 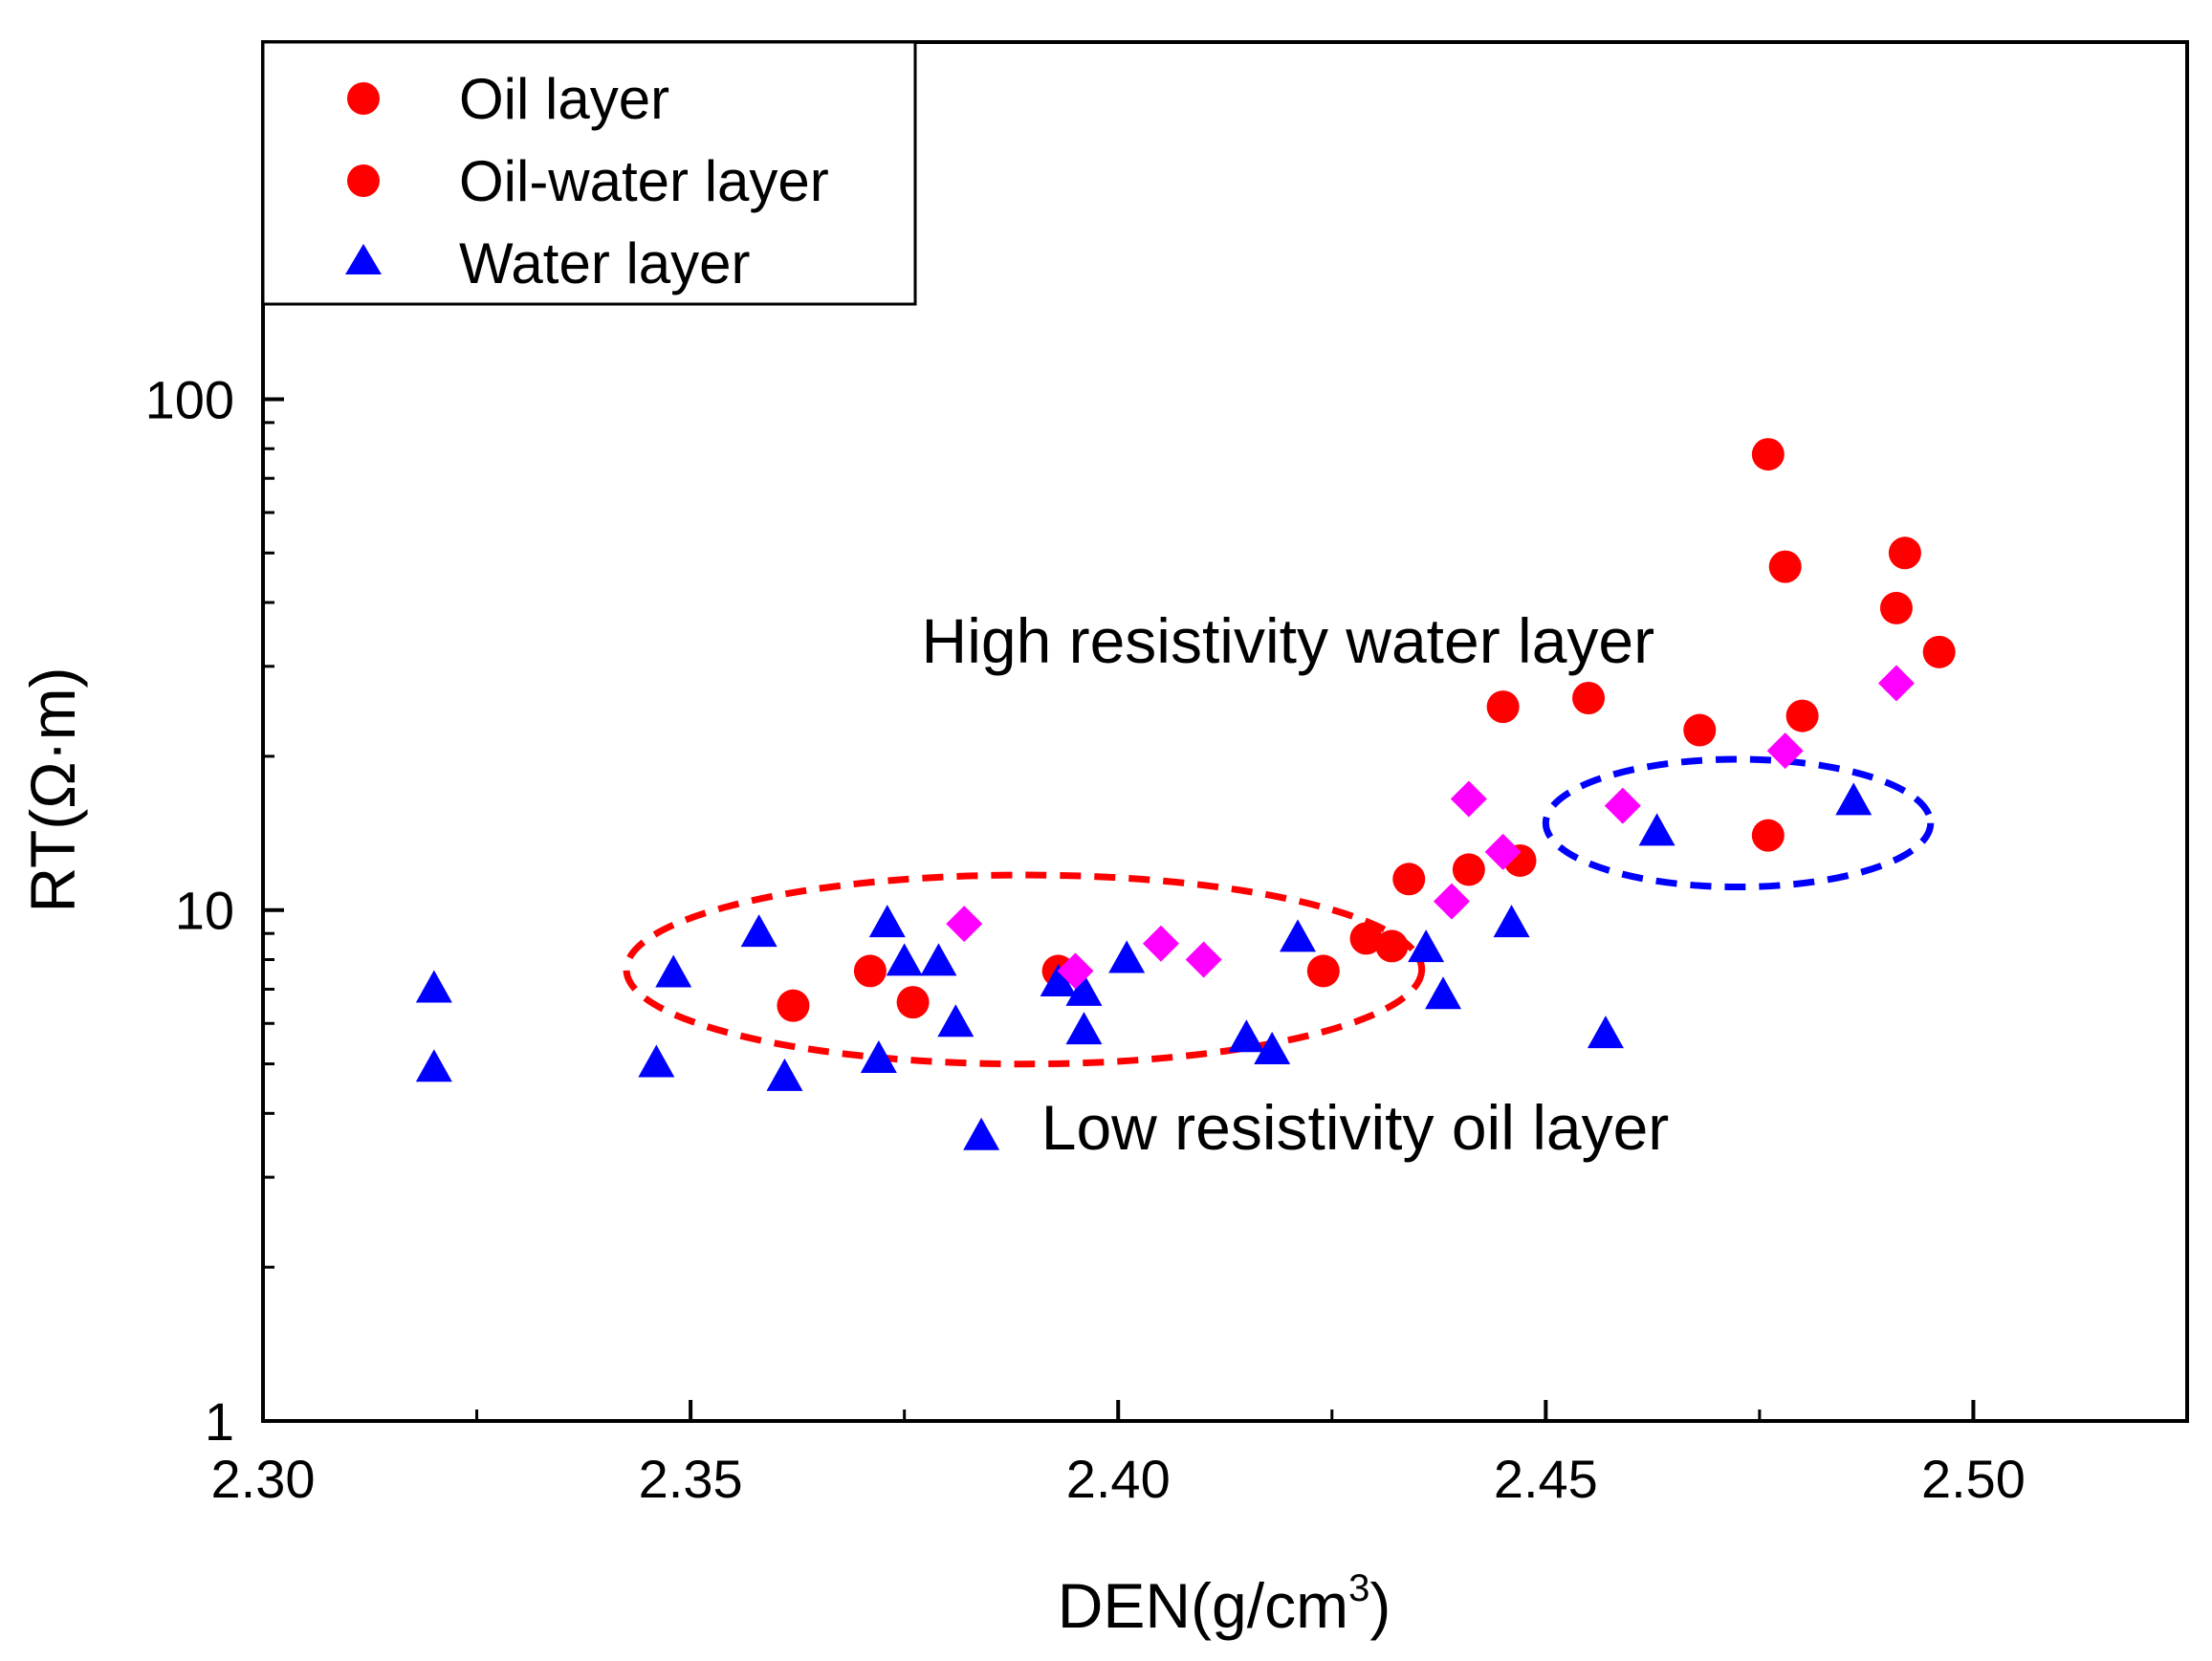 I want to click on legend-label-oil-layer: Oil layer, so click(x=564, y=99).